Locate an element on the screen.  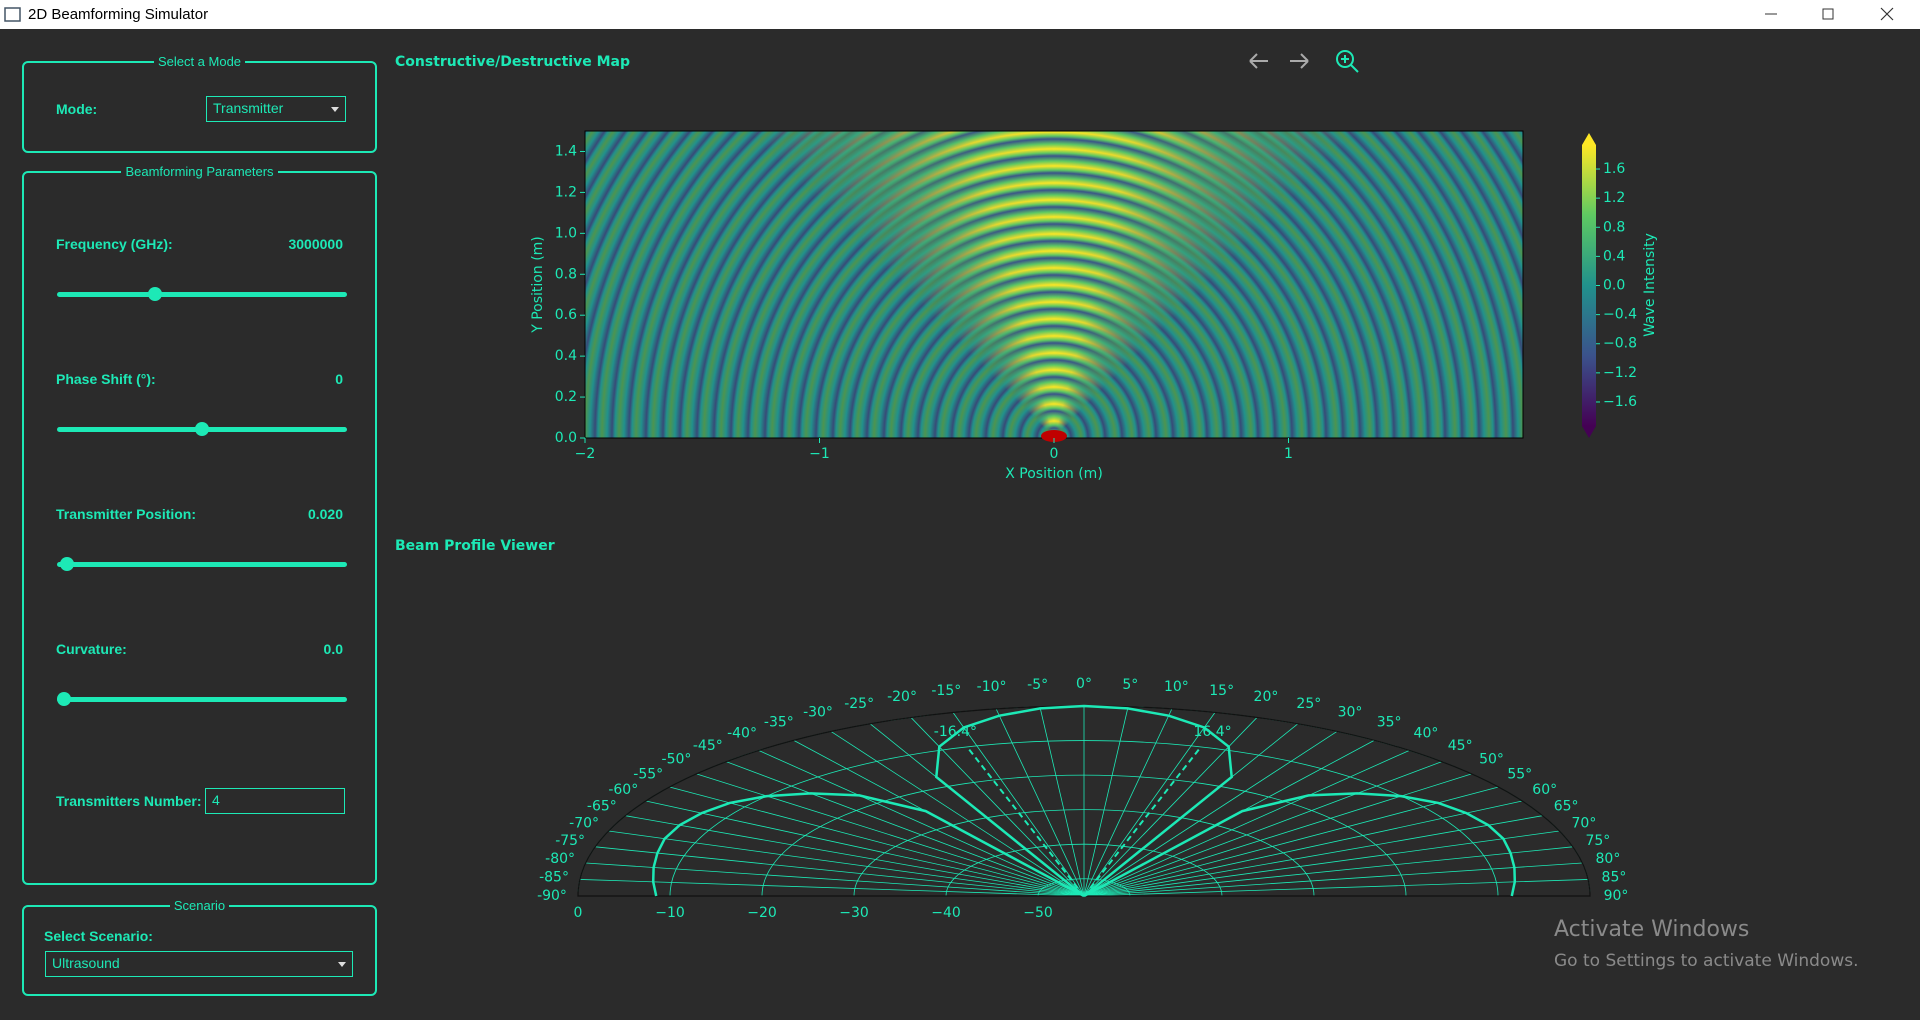
colorbar-tick-label: 0.0 is located at coordinates (1614, 286).